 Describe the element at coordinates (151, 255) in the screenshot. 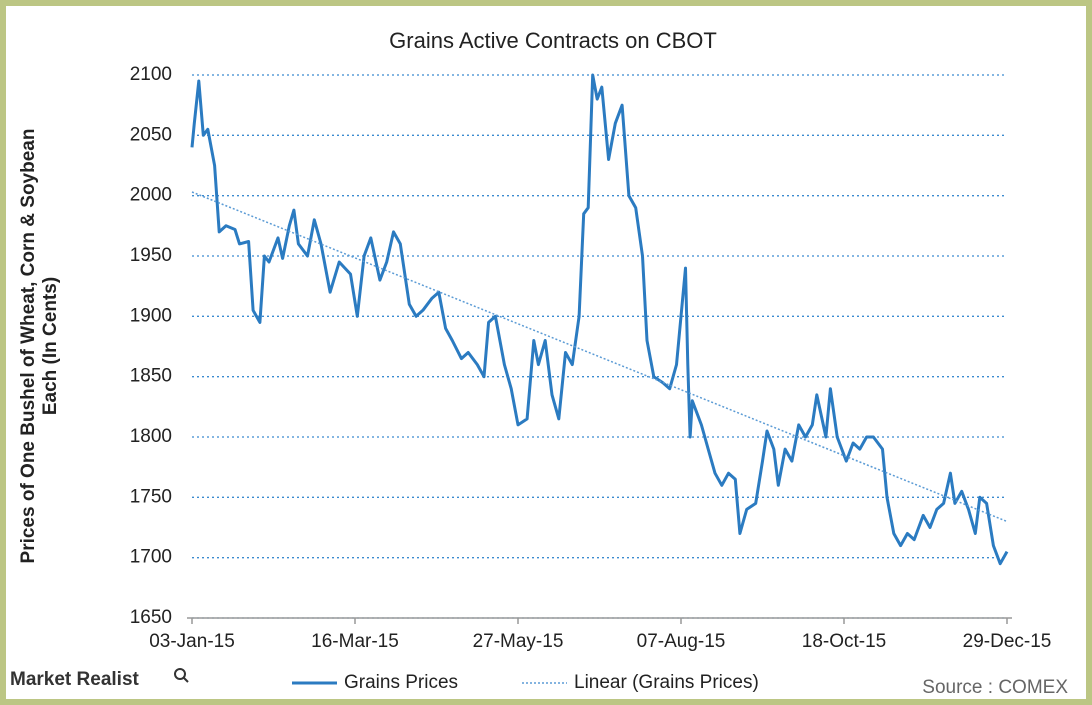

I see `y-tick-label: 1950` at that location.